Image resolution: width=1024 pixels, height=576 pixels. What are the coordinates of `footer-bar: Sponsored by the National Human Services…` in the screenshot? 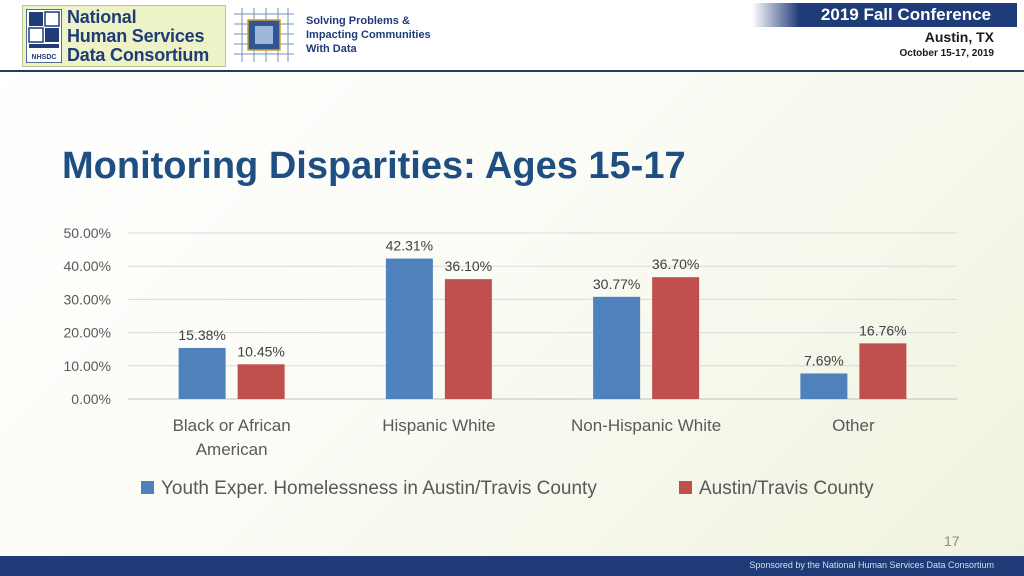 It's located at (512, 566).